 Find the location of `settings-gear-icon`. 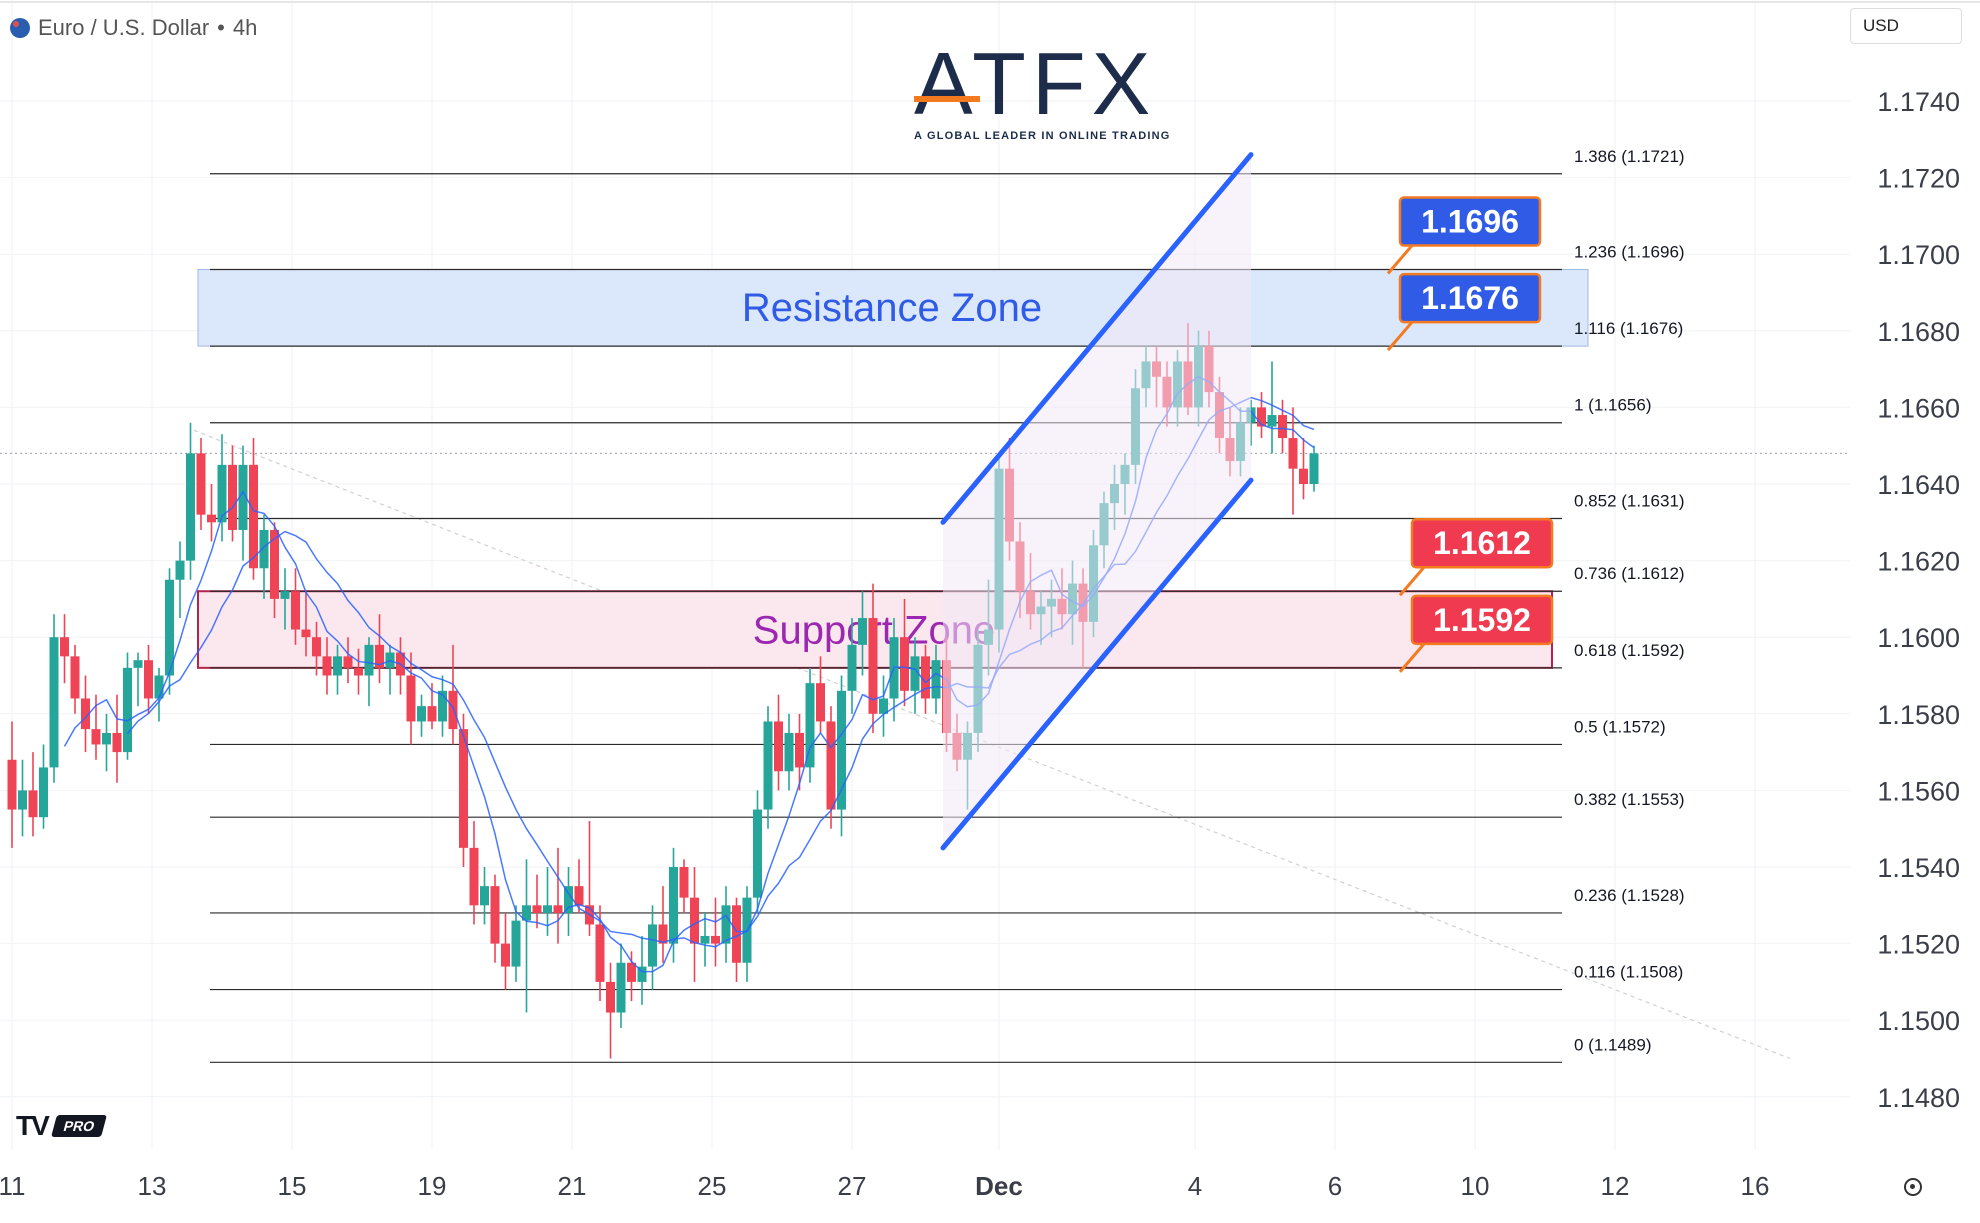

settings-gear-icon is located at coordinates (1913, 1187).